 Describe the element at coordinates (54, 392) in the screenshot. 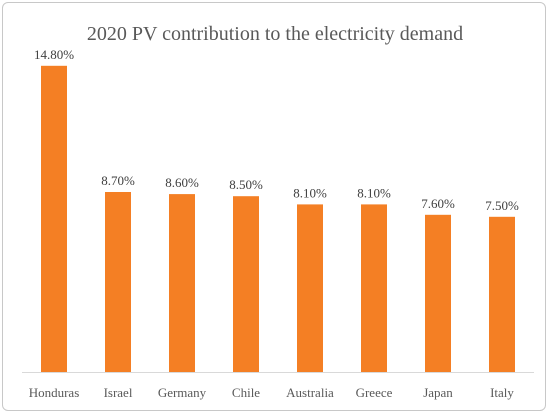

I see `x-tick-label-honduras: Honduras` at that location.